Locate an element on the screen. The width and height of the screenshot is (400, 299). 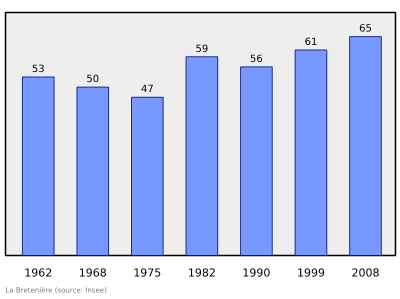
x-tick-label: 1962 is located at coordinates (38, 273).